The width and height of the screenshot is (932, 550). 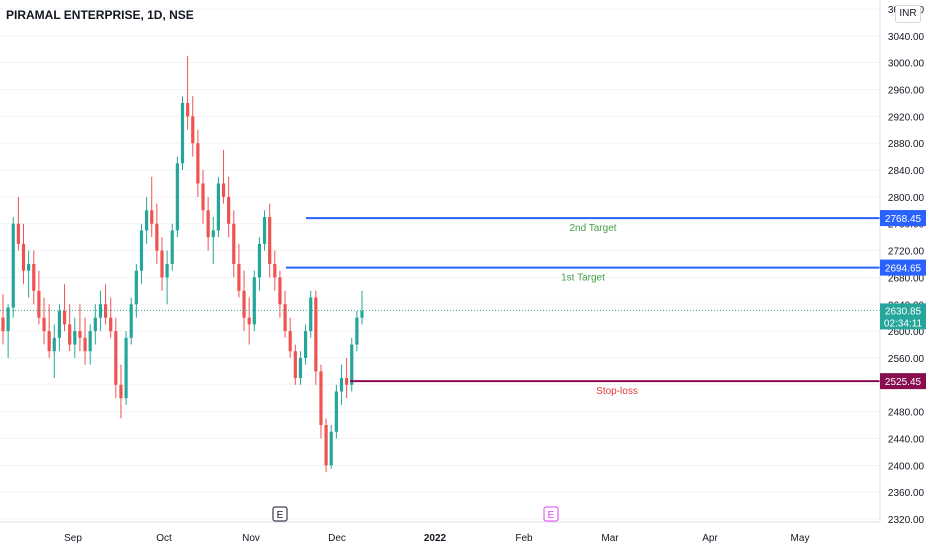 What do you see at coordinates (903, 323) in the screenshot?
I see `bar-countdown-label: 02:34:11` at bounding box center [903, 323].